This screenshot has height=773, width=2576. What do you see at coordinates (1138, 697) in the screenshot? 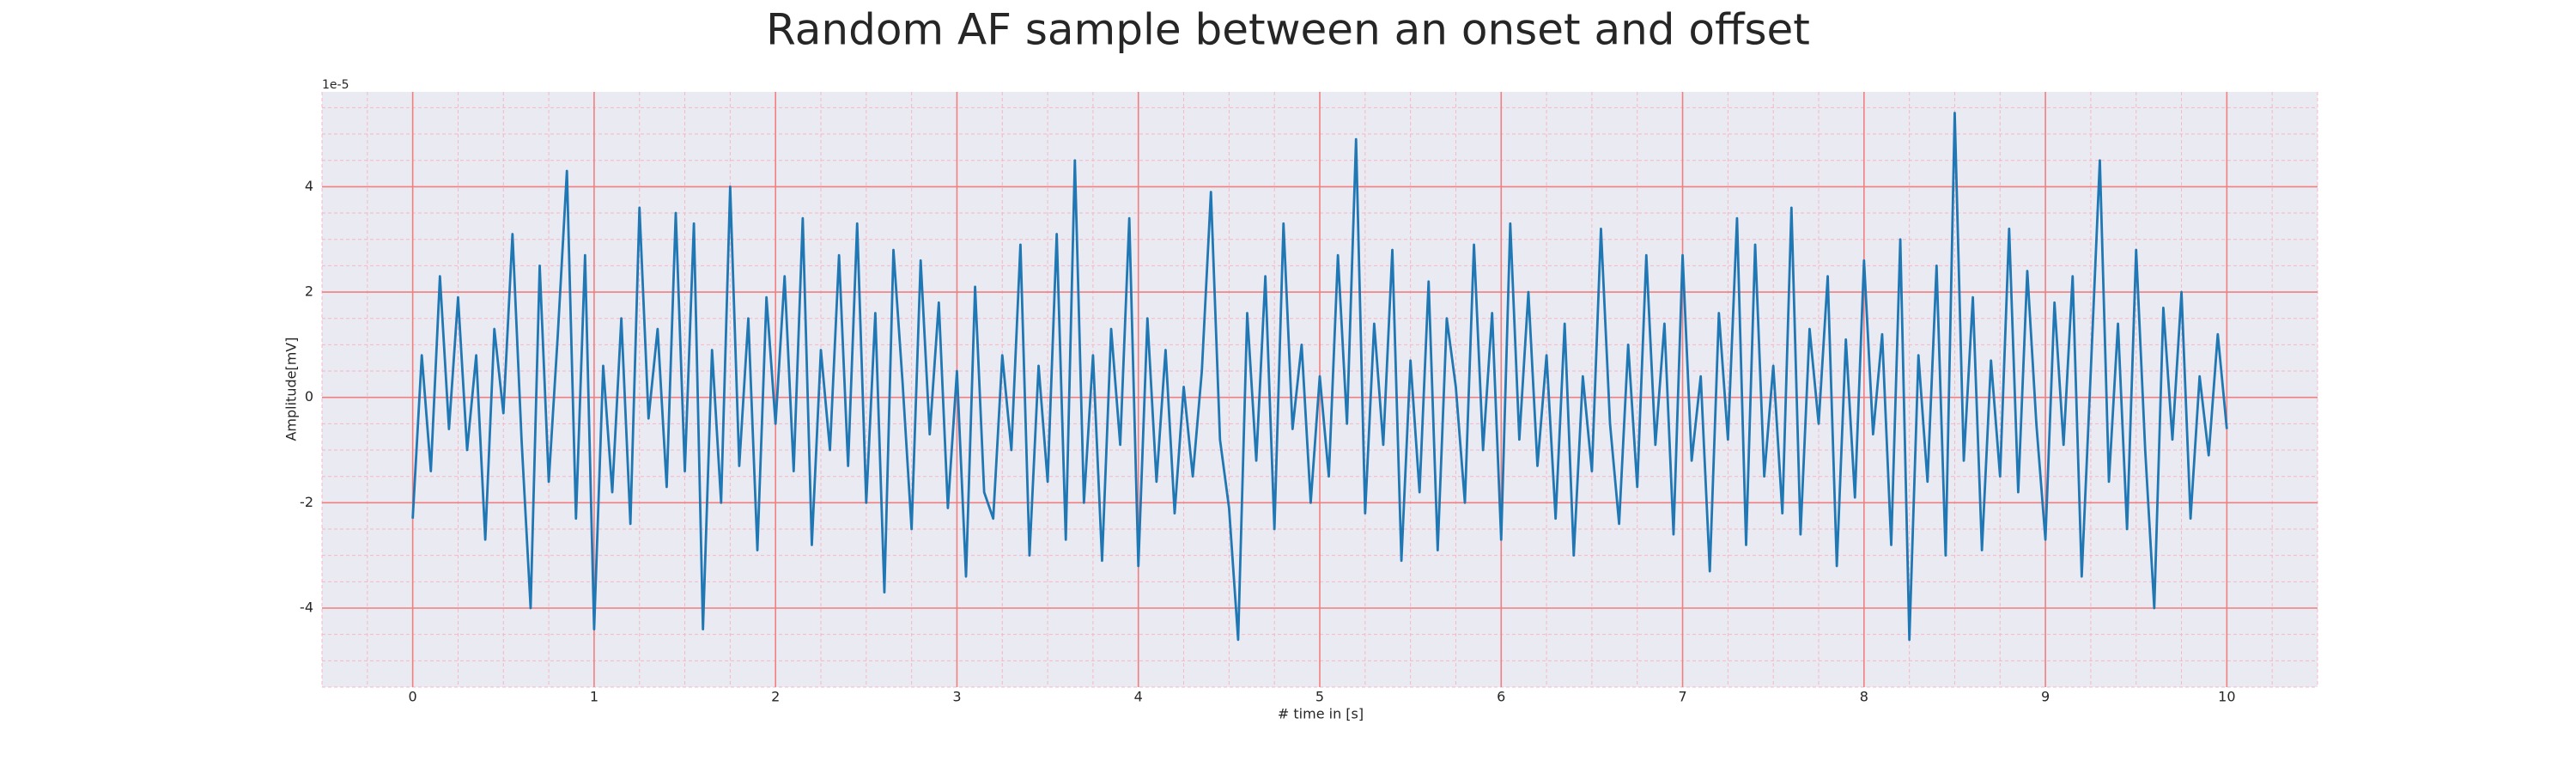
I see `x-tick-label: 4` at bounding box center [1138, 697].